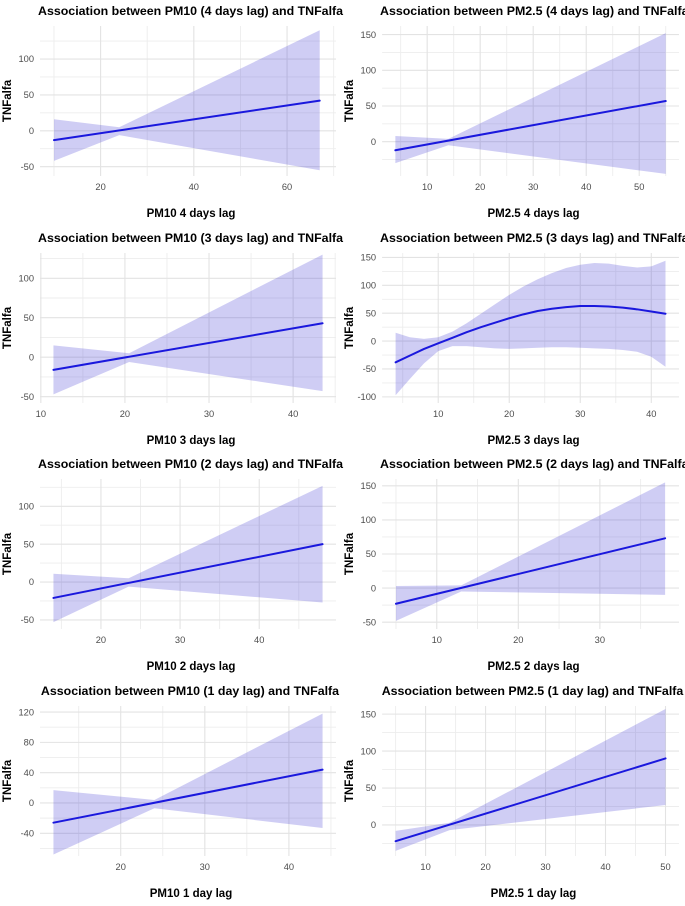  I want to click on x-tick-labels: 10 20 30 40 50, so click(545, 867).